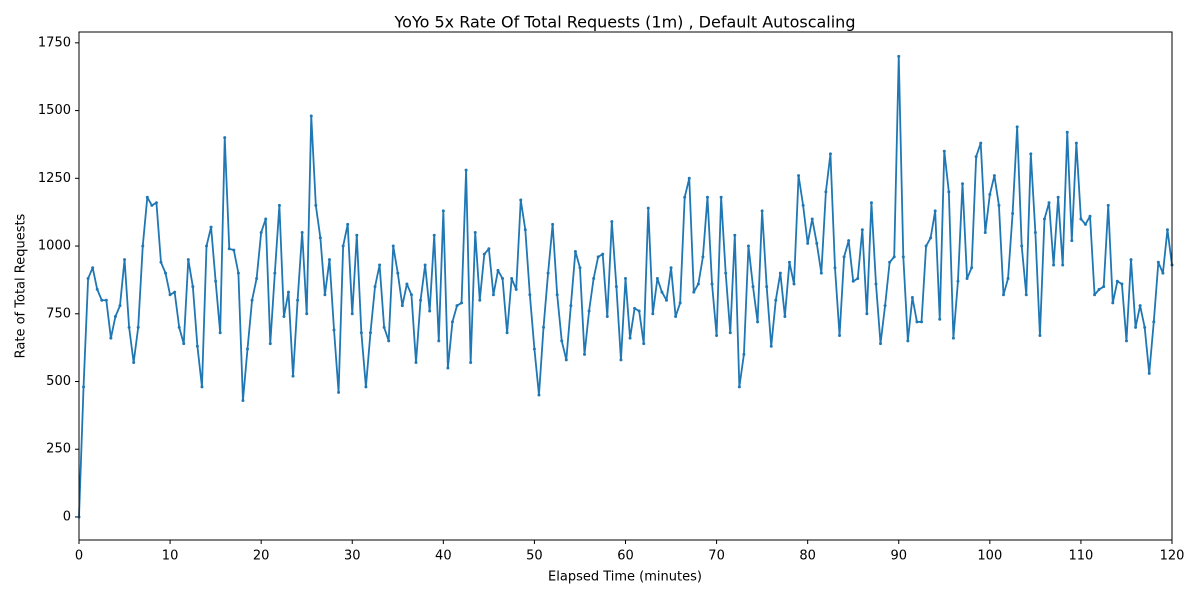  I want to click on x-tick-label: 20, so click(261, 556).